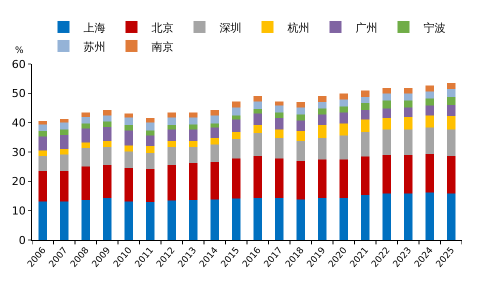 The width and height of the screenshot is (481, 289). Describe the element at coordinates (231, 27) in the screenshot. I see `legend-label: 深圳` at that location.